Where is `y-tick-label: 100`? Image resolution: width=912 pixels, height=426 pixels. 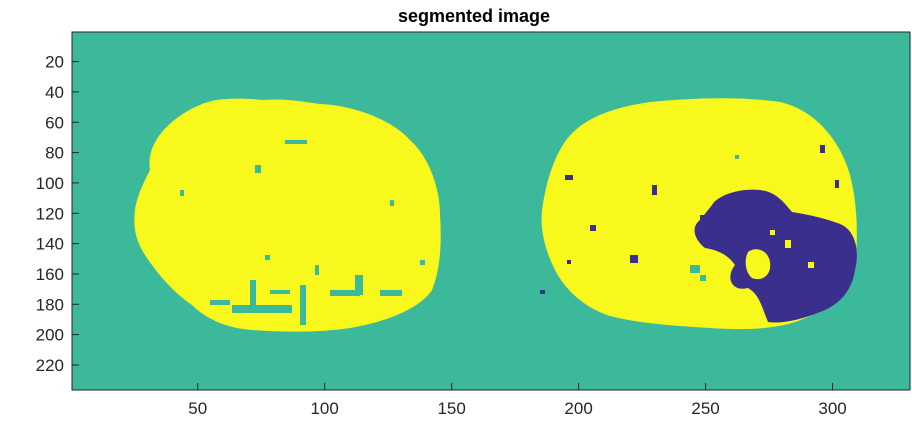 y-tick-label: 100 is located at coordinates (50, 183).